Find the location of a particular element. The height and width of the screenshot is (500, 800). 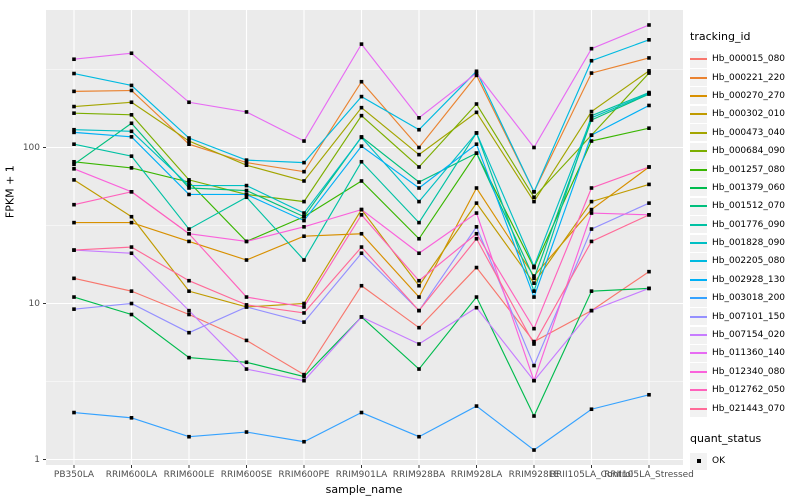

legend-label: Hb_021443_070 is located at coordinates (749, 408).